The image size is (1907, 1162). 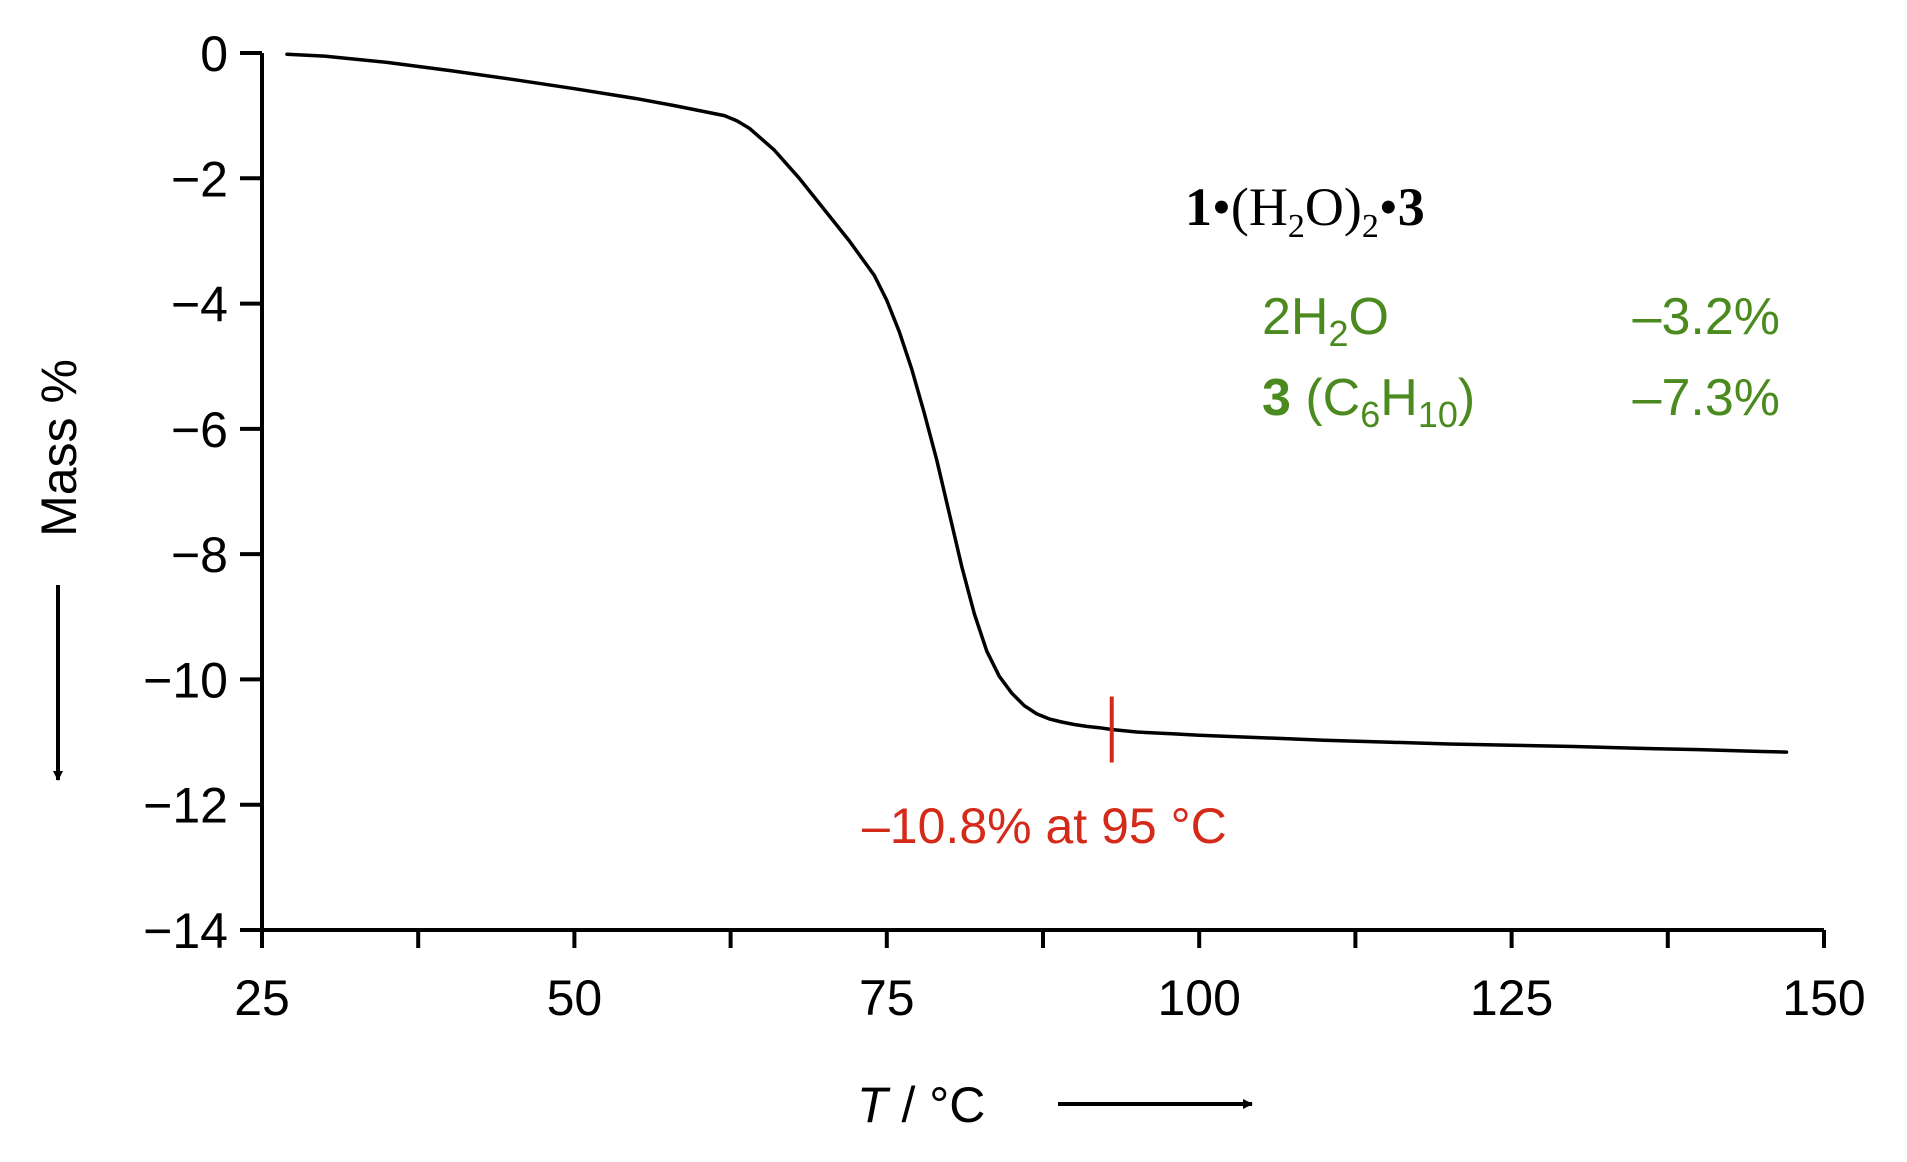 What do you see at coordinates (185, 806) in the screenshot?
I see `y-tick-label: −12` at bounding box center [185, 806].